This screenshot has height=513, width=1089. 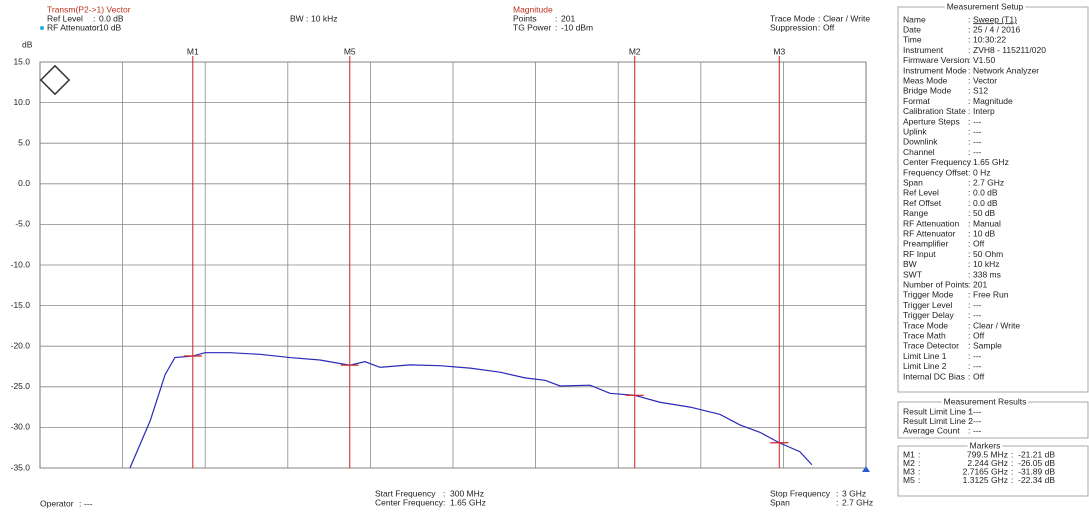 I want to click on setup-name: Preamplifier, so click(x=926, y=244).